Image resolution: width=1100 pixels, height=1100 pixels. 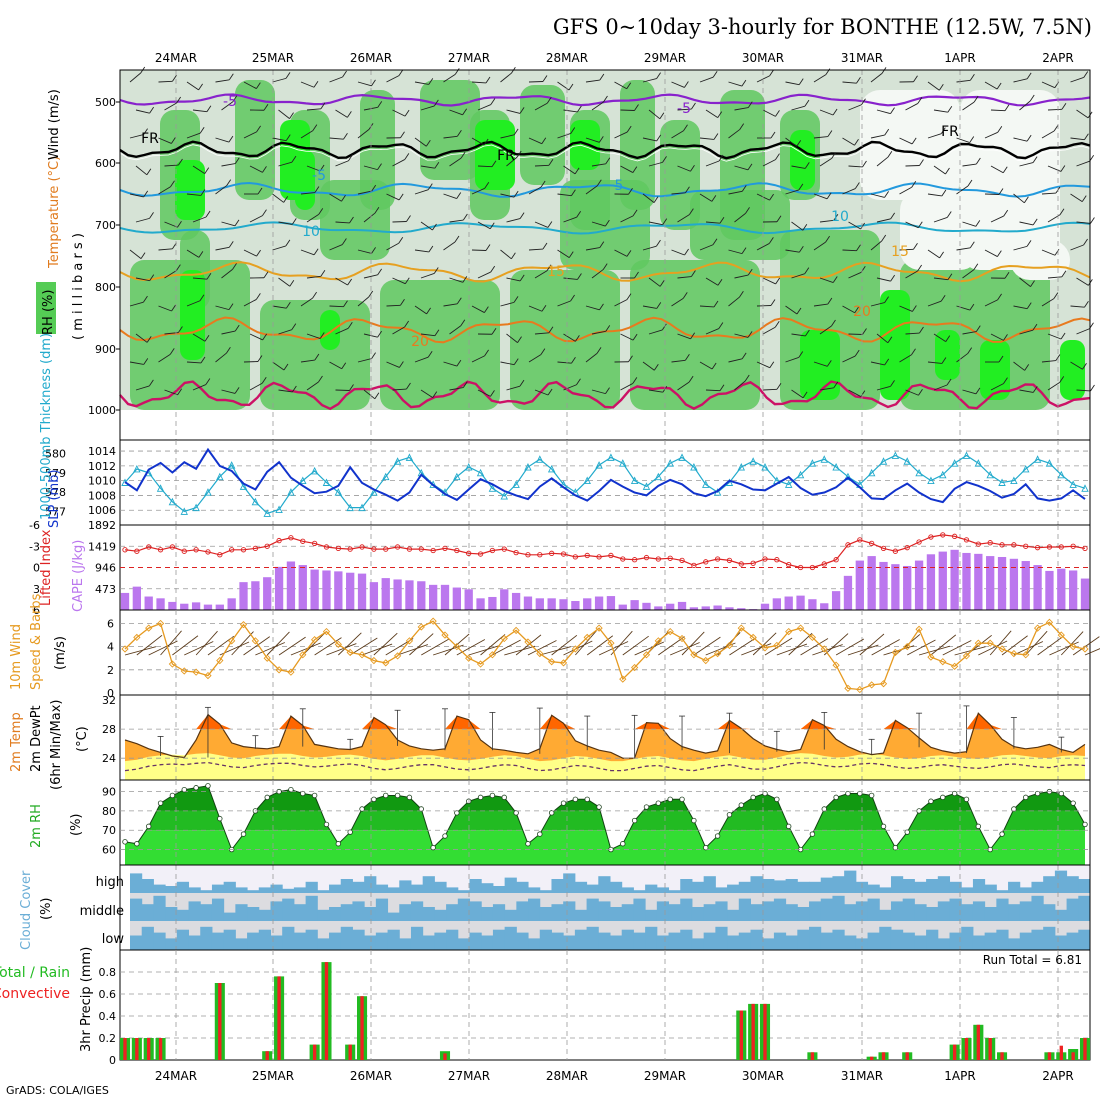 I want to click on temp-tick-label: 32, so click(x=109, y=700).